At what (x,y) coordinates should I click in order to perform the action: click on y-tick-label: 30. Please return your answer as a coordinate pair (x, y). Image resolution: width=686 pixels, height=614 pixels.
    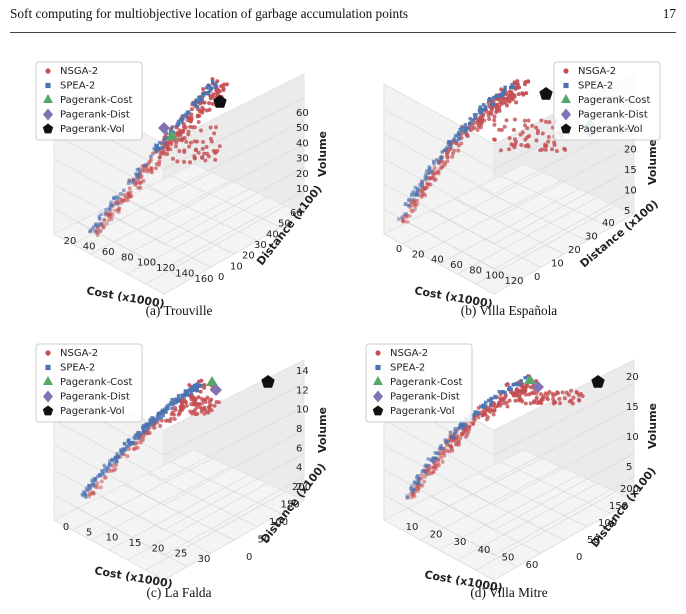
    Looking at the image, I should click on (591, 237).